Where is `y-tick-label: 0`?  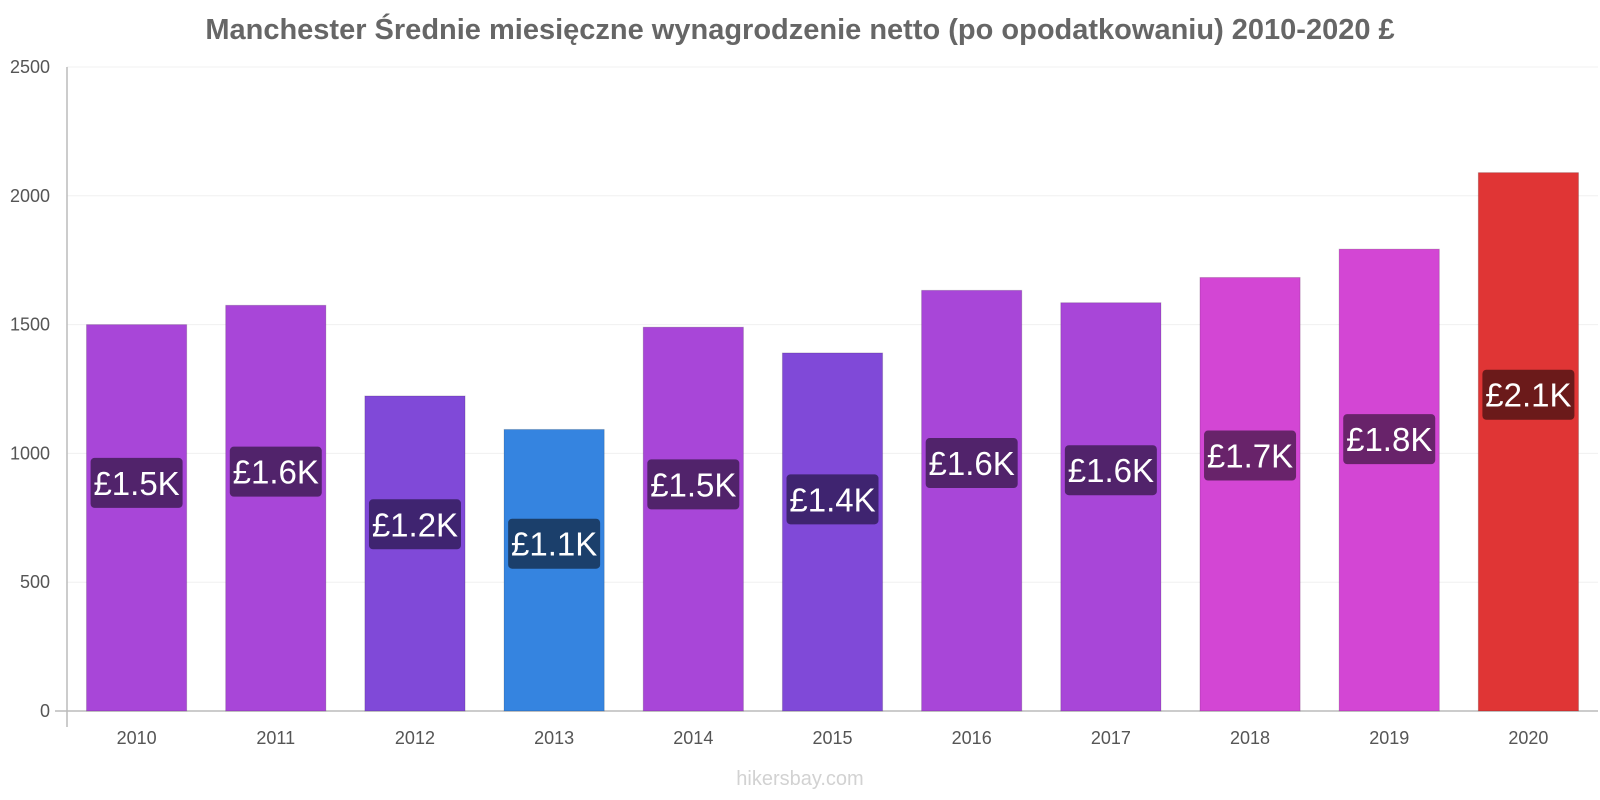
y-tick-label: 0 is located at coordinates (45, 711).